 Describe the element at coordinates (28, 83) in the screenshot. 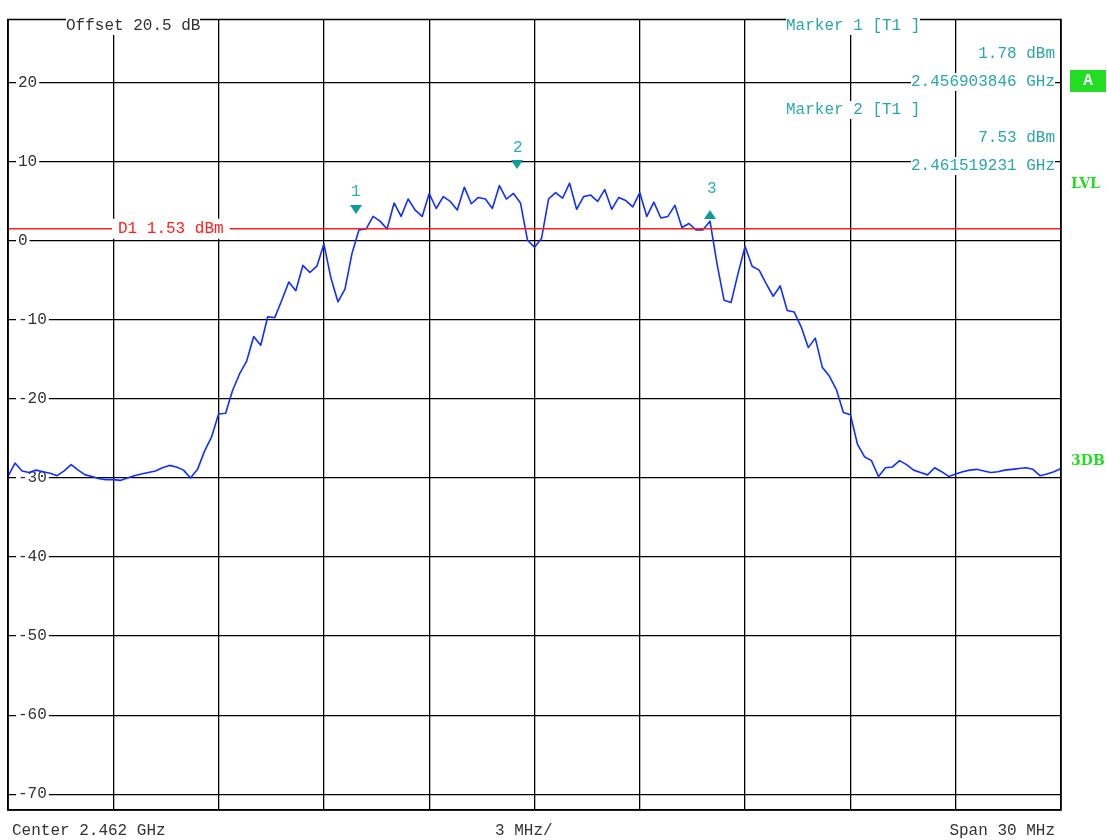

I see `y-tick-label: 20` at that location.